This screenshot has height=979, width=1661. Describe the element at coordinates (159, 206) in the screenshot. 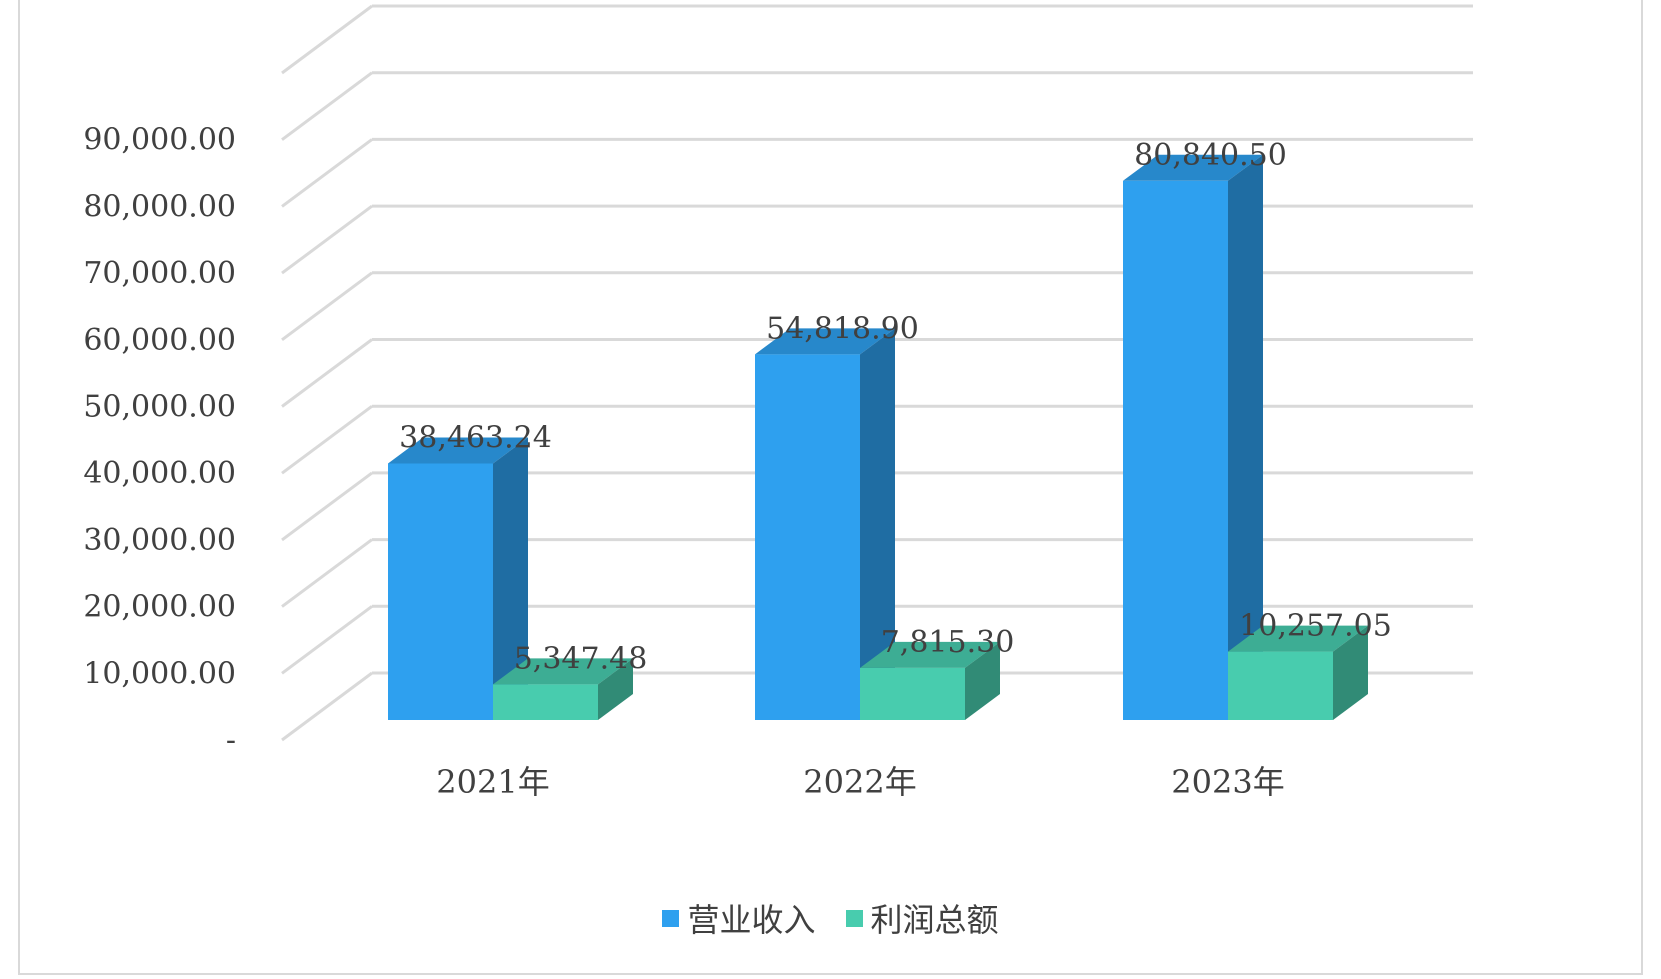

I see `y-tick-label: 80,000.00` at that location.